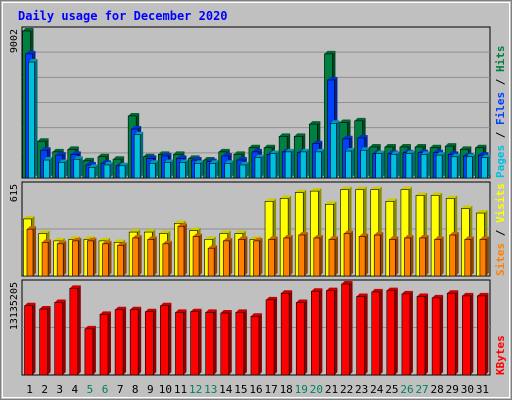 Image resolution: width=512 pixels, height=405 pixels. Describe the element at coordinates (437, 194) in the screenshot. I see `bar-visits-day-28-top` at that location.